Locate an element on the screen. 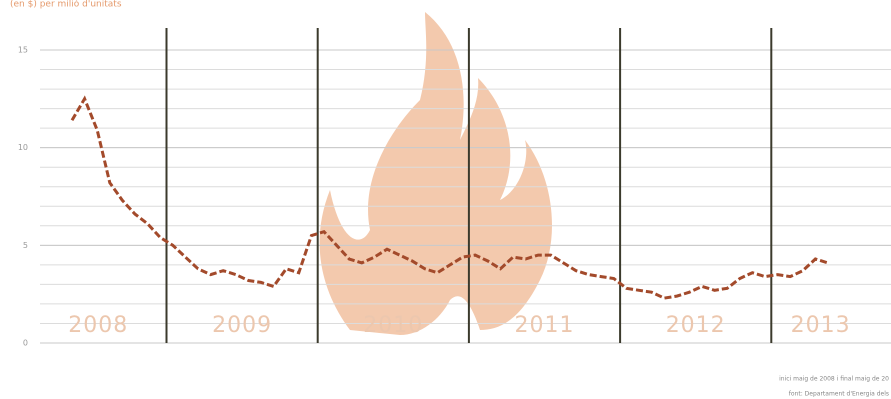 The width and height of the screenshot is (891, 399). year-label: 2009 is located at coordinates (242, 325).